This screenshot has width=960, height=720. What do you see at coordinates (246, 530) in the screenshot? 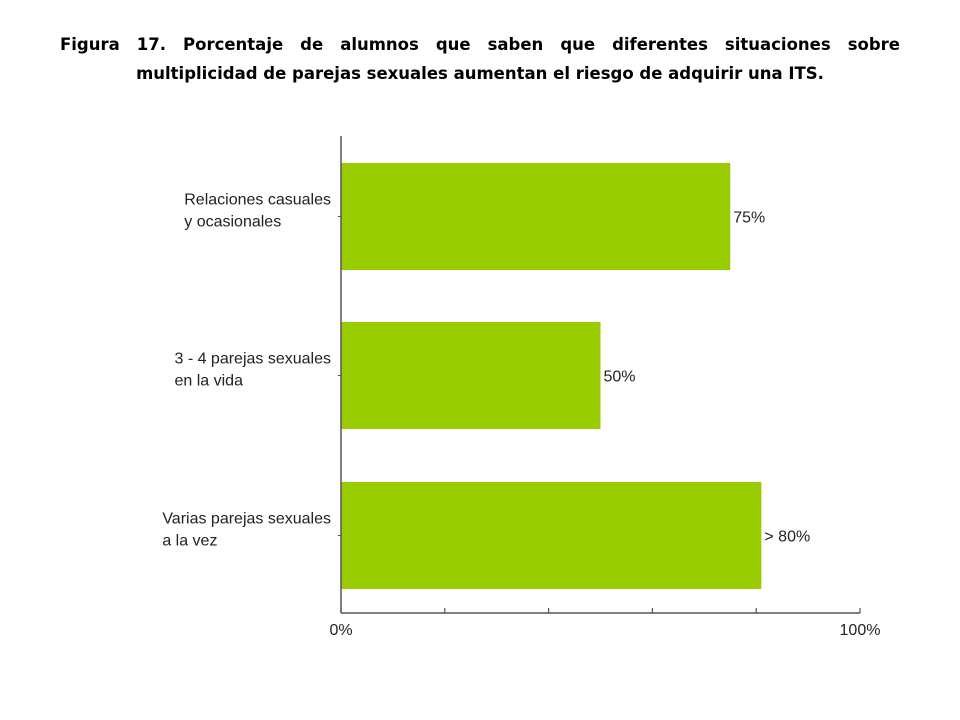
I see `category-label: Varias parejas sexuales a la vez` at bounding box center [246, 530].